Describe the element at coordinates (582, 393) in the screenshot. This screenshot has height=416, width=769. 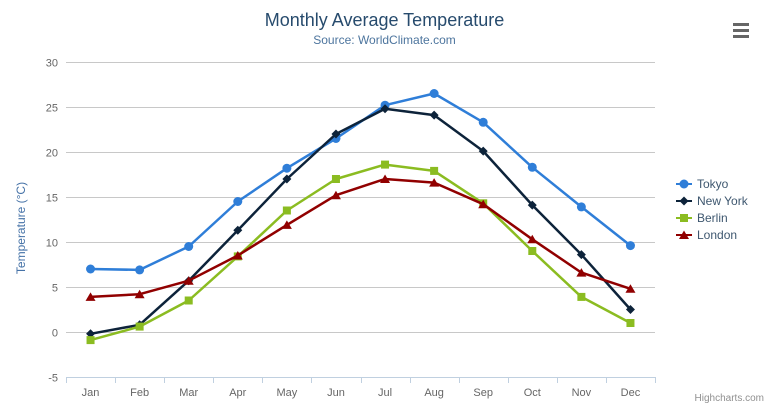
I see `x-axis-label: Nov` at that location.